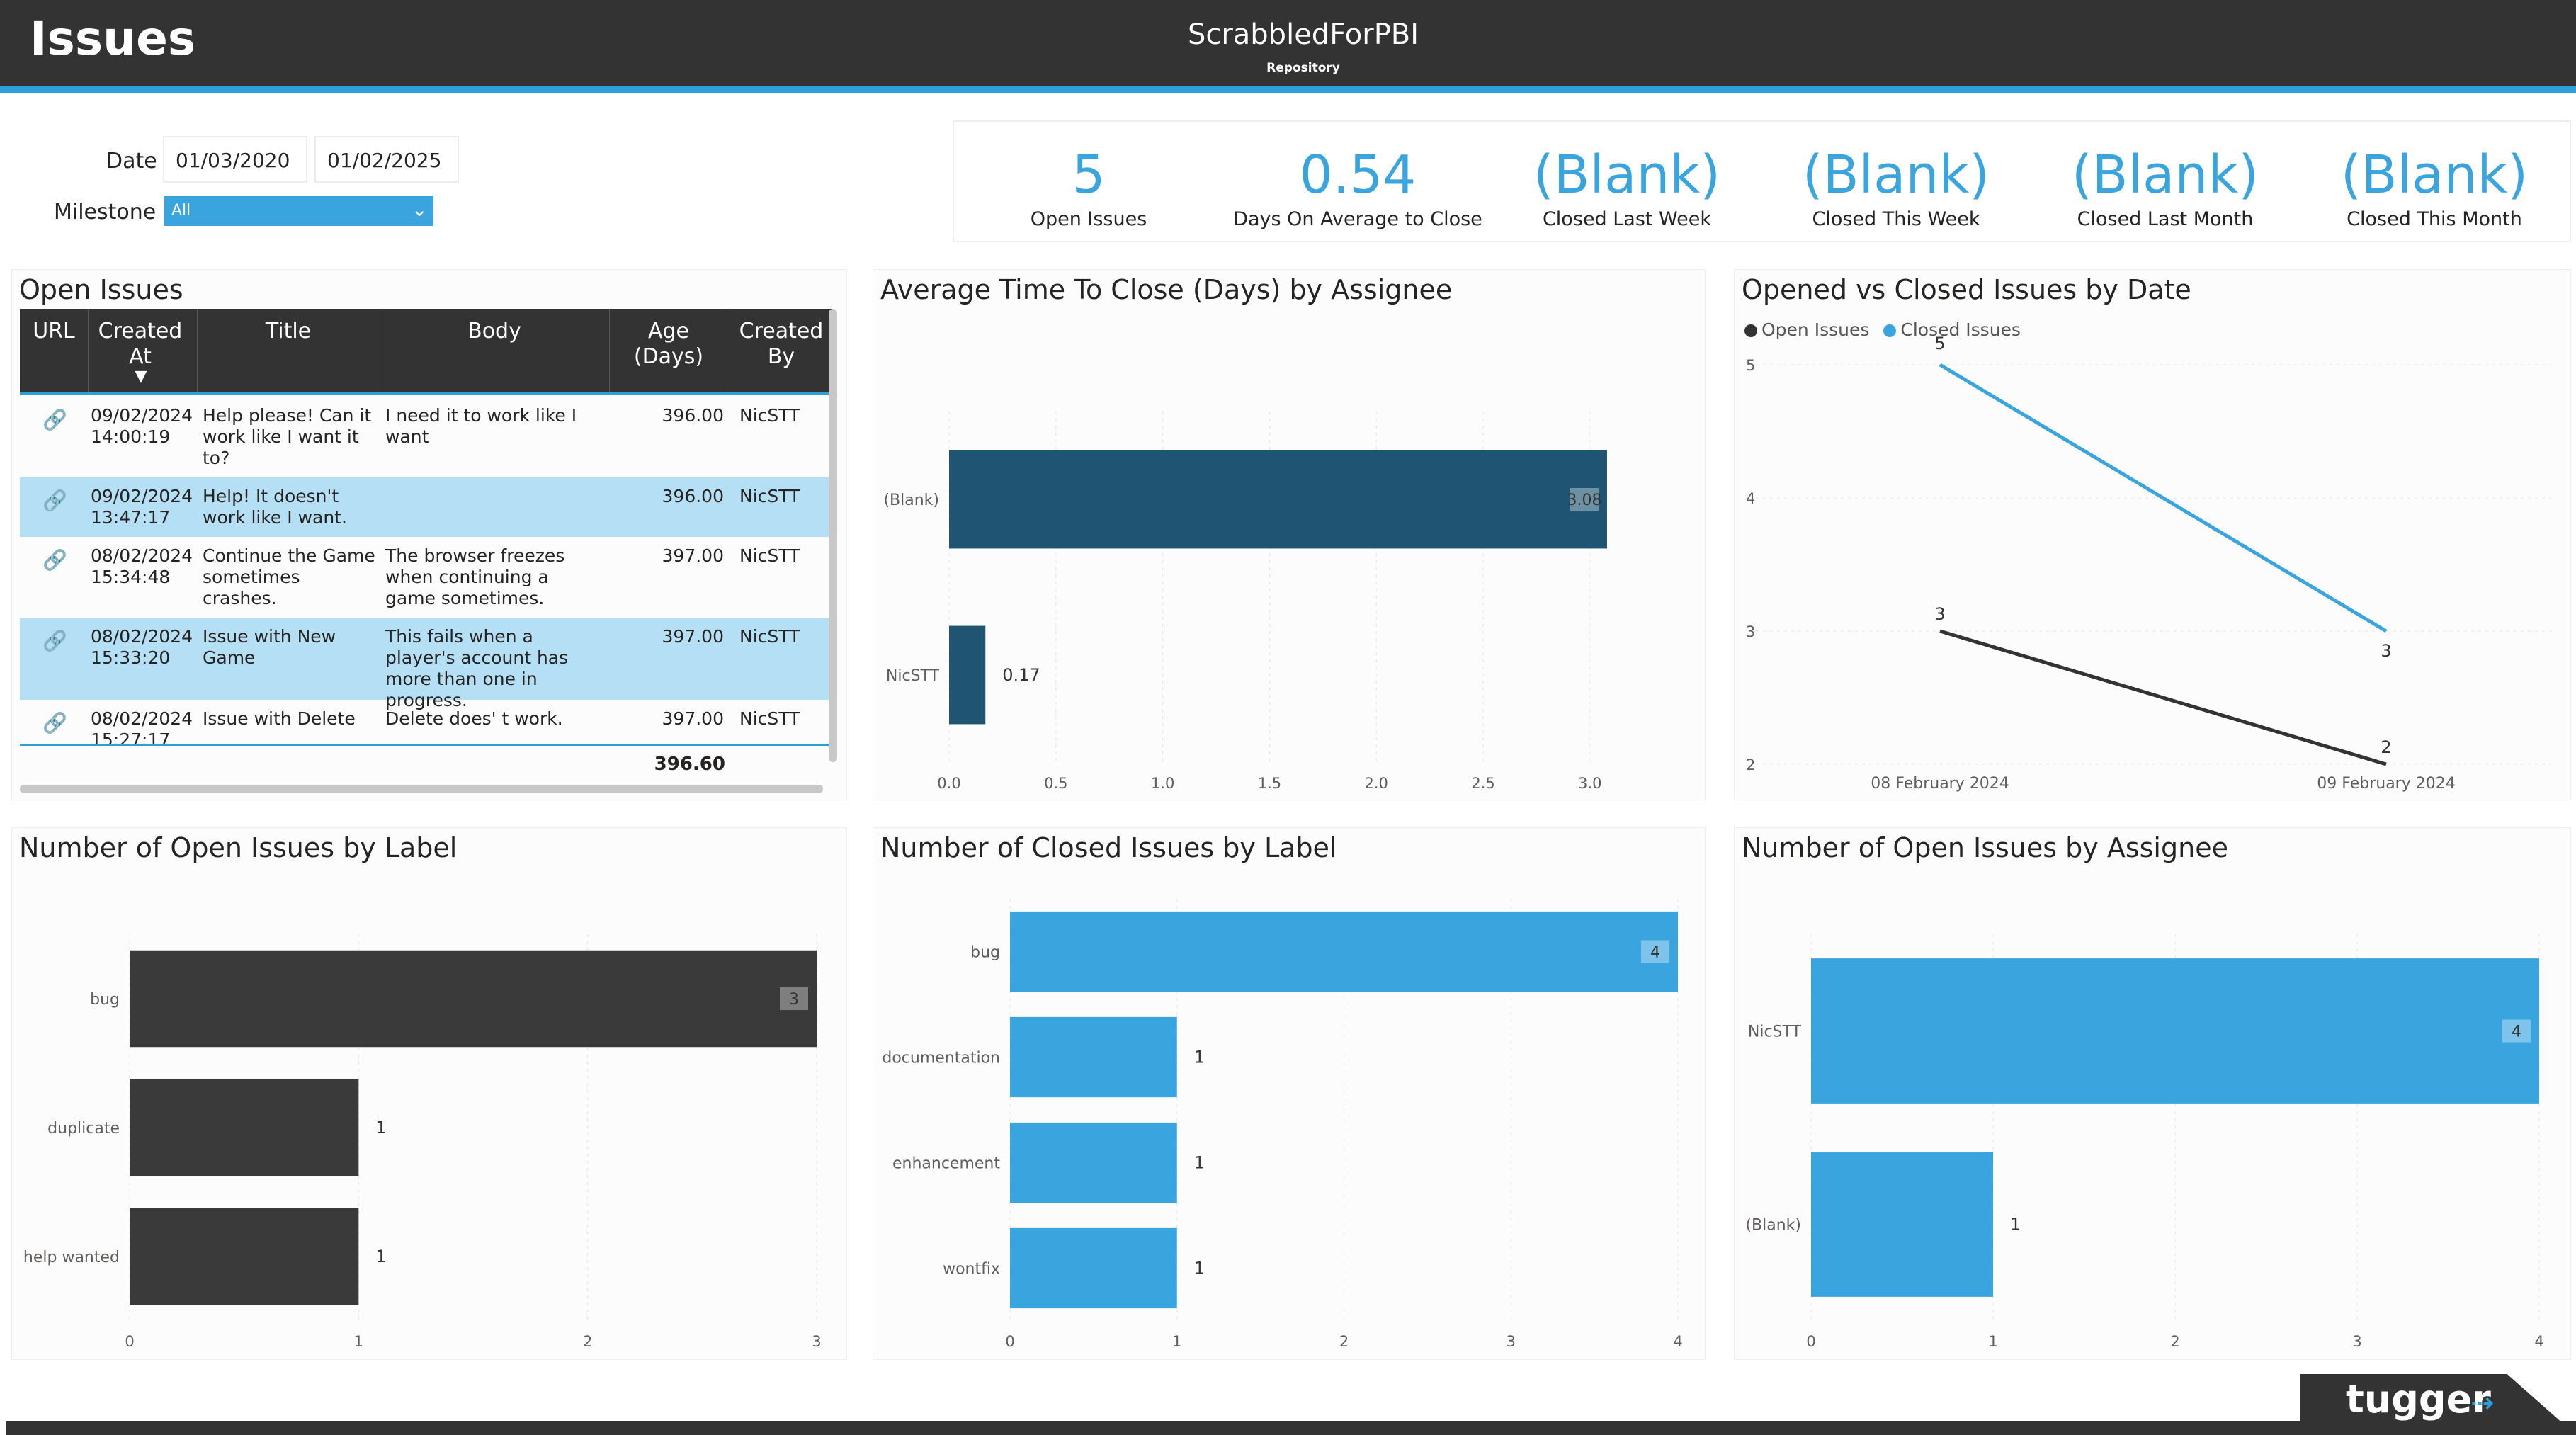 This screenshot has width=2576, height=1435. What do you see at coordinates (1750, 764) in the screenshot?
I see `y-tick-label: 2` at bounding box center [1750, 764].